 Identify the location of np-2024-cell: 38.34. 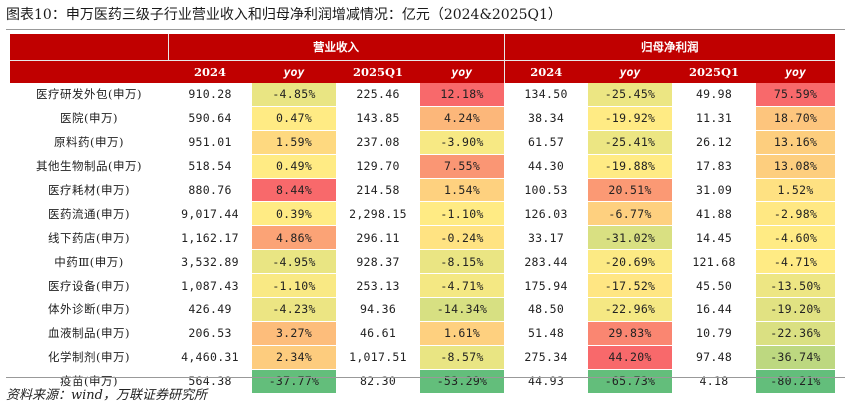
(546, 118).